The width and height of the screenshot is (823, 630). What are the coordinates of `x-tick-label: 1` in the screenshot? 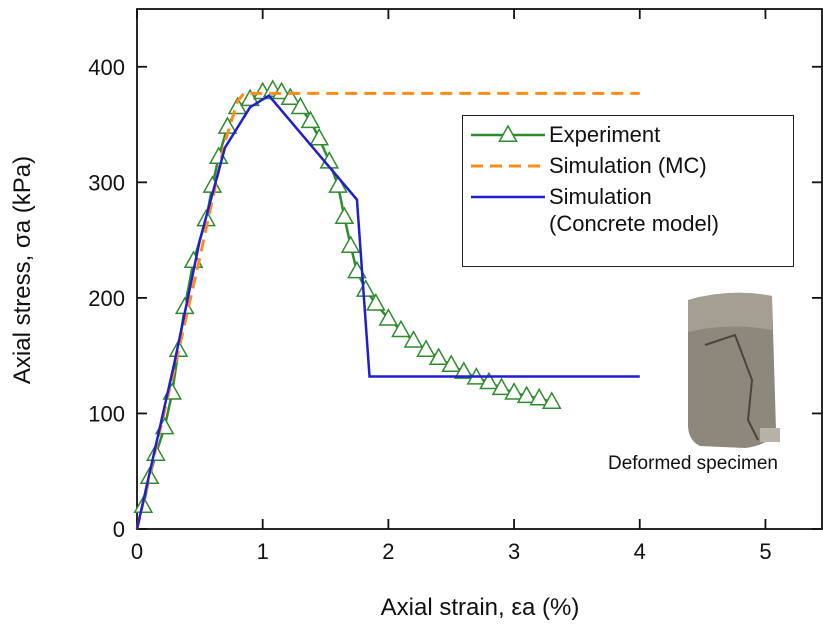 It's located at (263, 551).